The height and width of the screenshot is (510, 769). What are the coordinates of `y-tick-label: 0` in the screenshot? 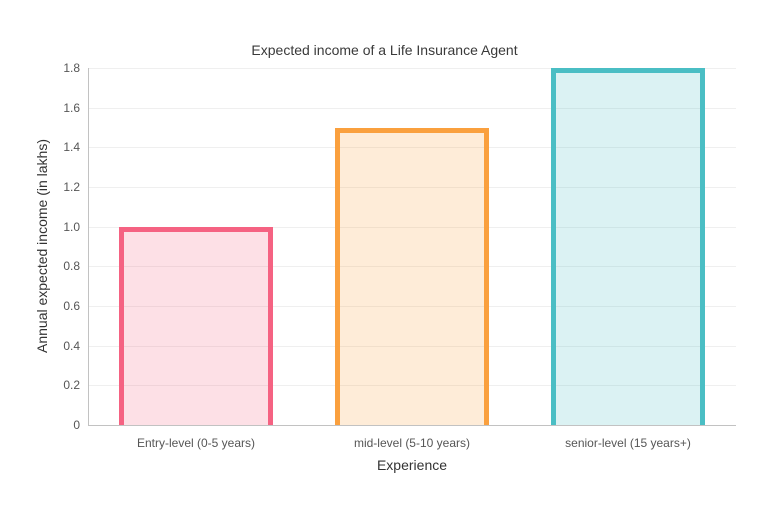 It's located at (76, 425).